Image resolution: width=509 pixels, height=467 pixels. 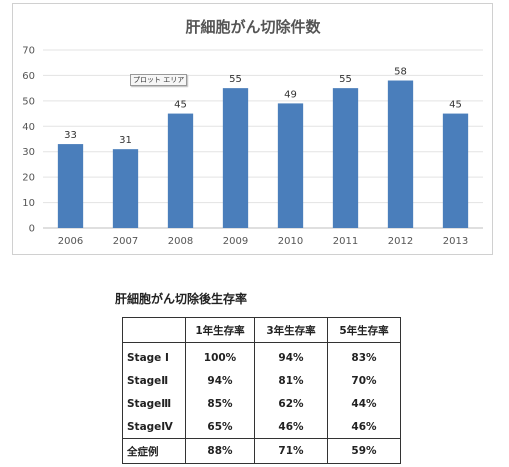 I want to click on plot-area-tooltip: プロット エリア, so click(x=159, y=80).